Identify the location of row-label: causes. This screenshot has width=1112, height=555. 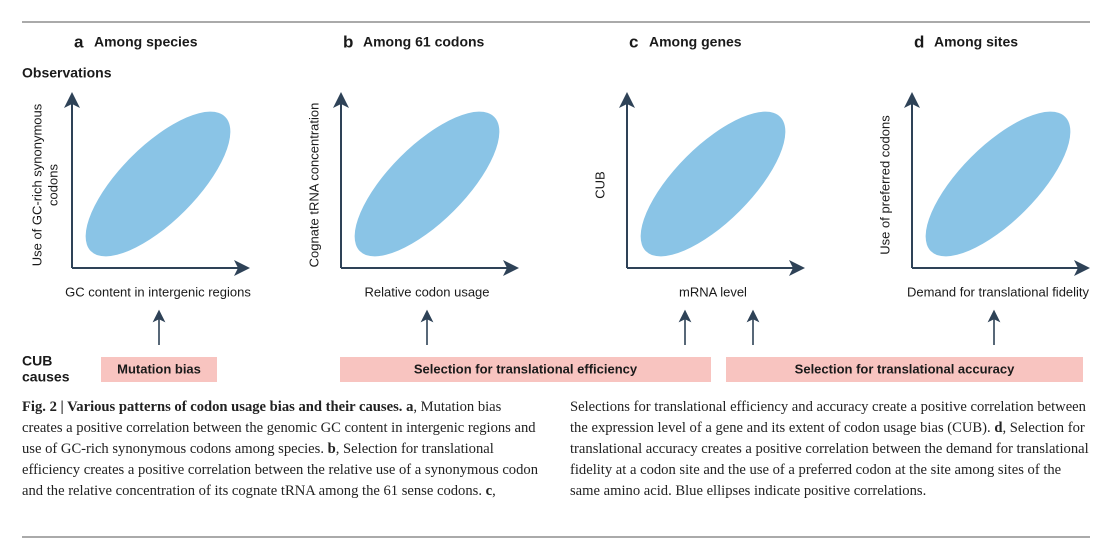
(46, 377).